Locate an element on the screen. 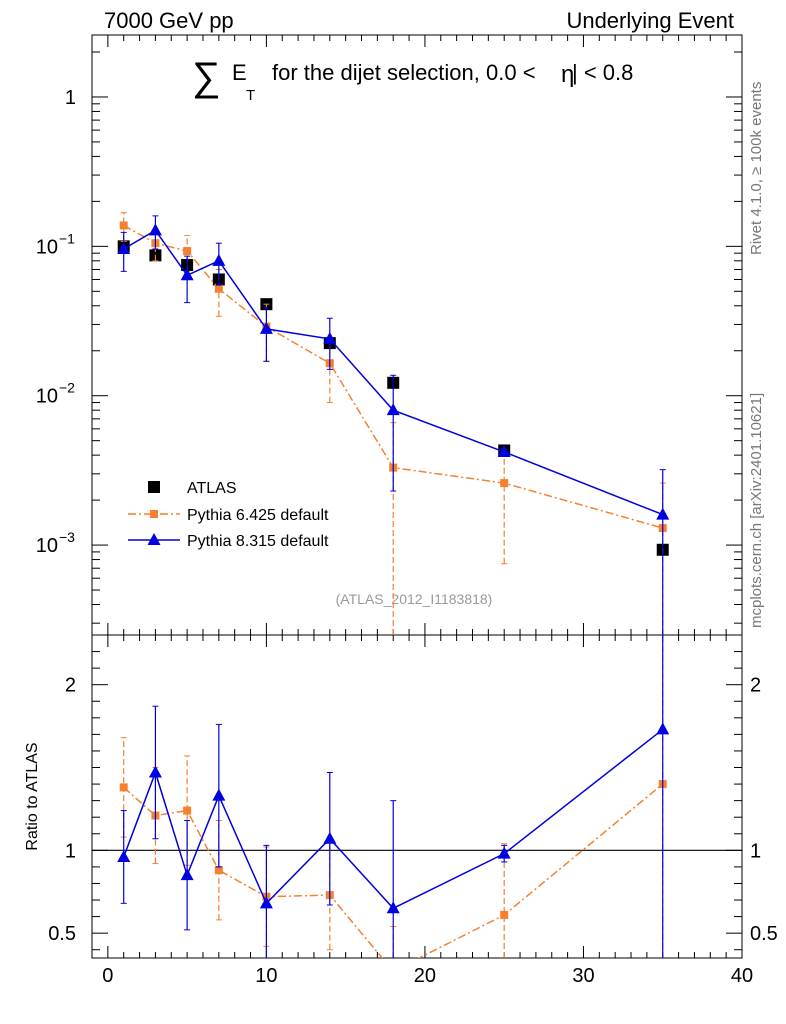 This screenshot has width=786, height=1024. main-y-tick-exponent: −3 is located at coordinates (67, 537).